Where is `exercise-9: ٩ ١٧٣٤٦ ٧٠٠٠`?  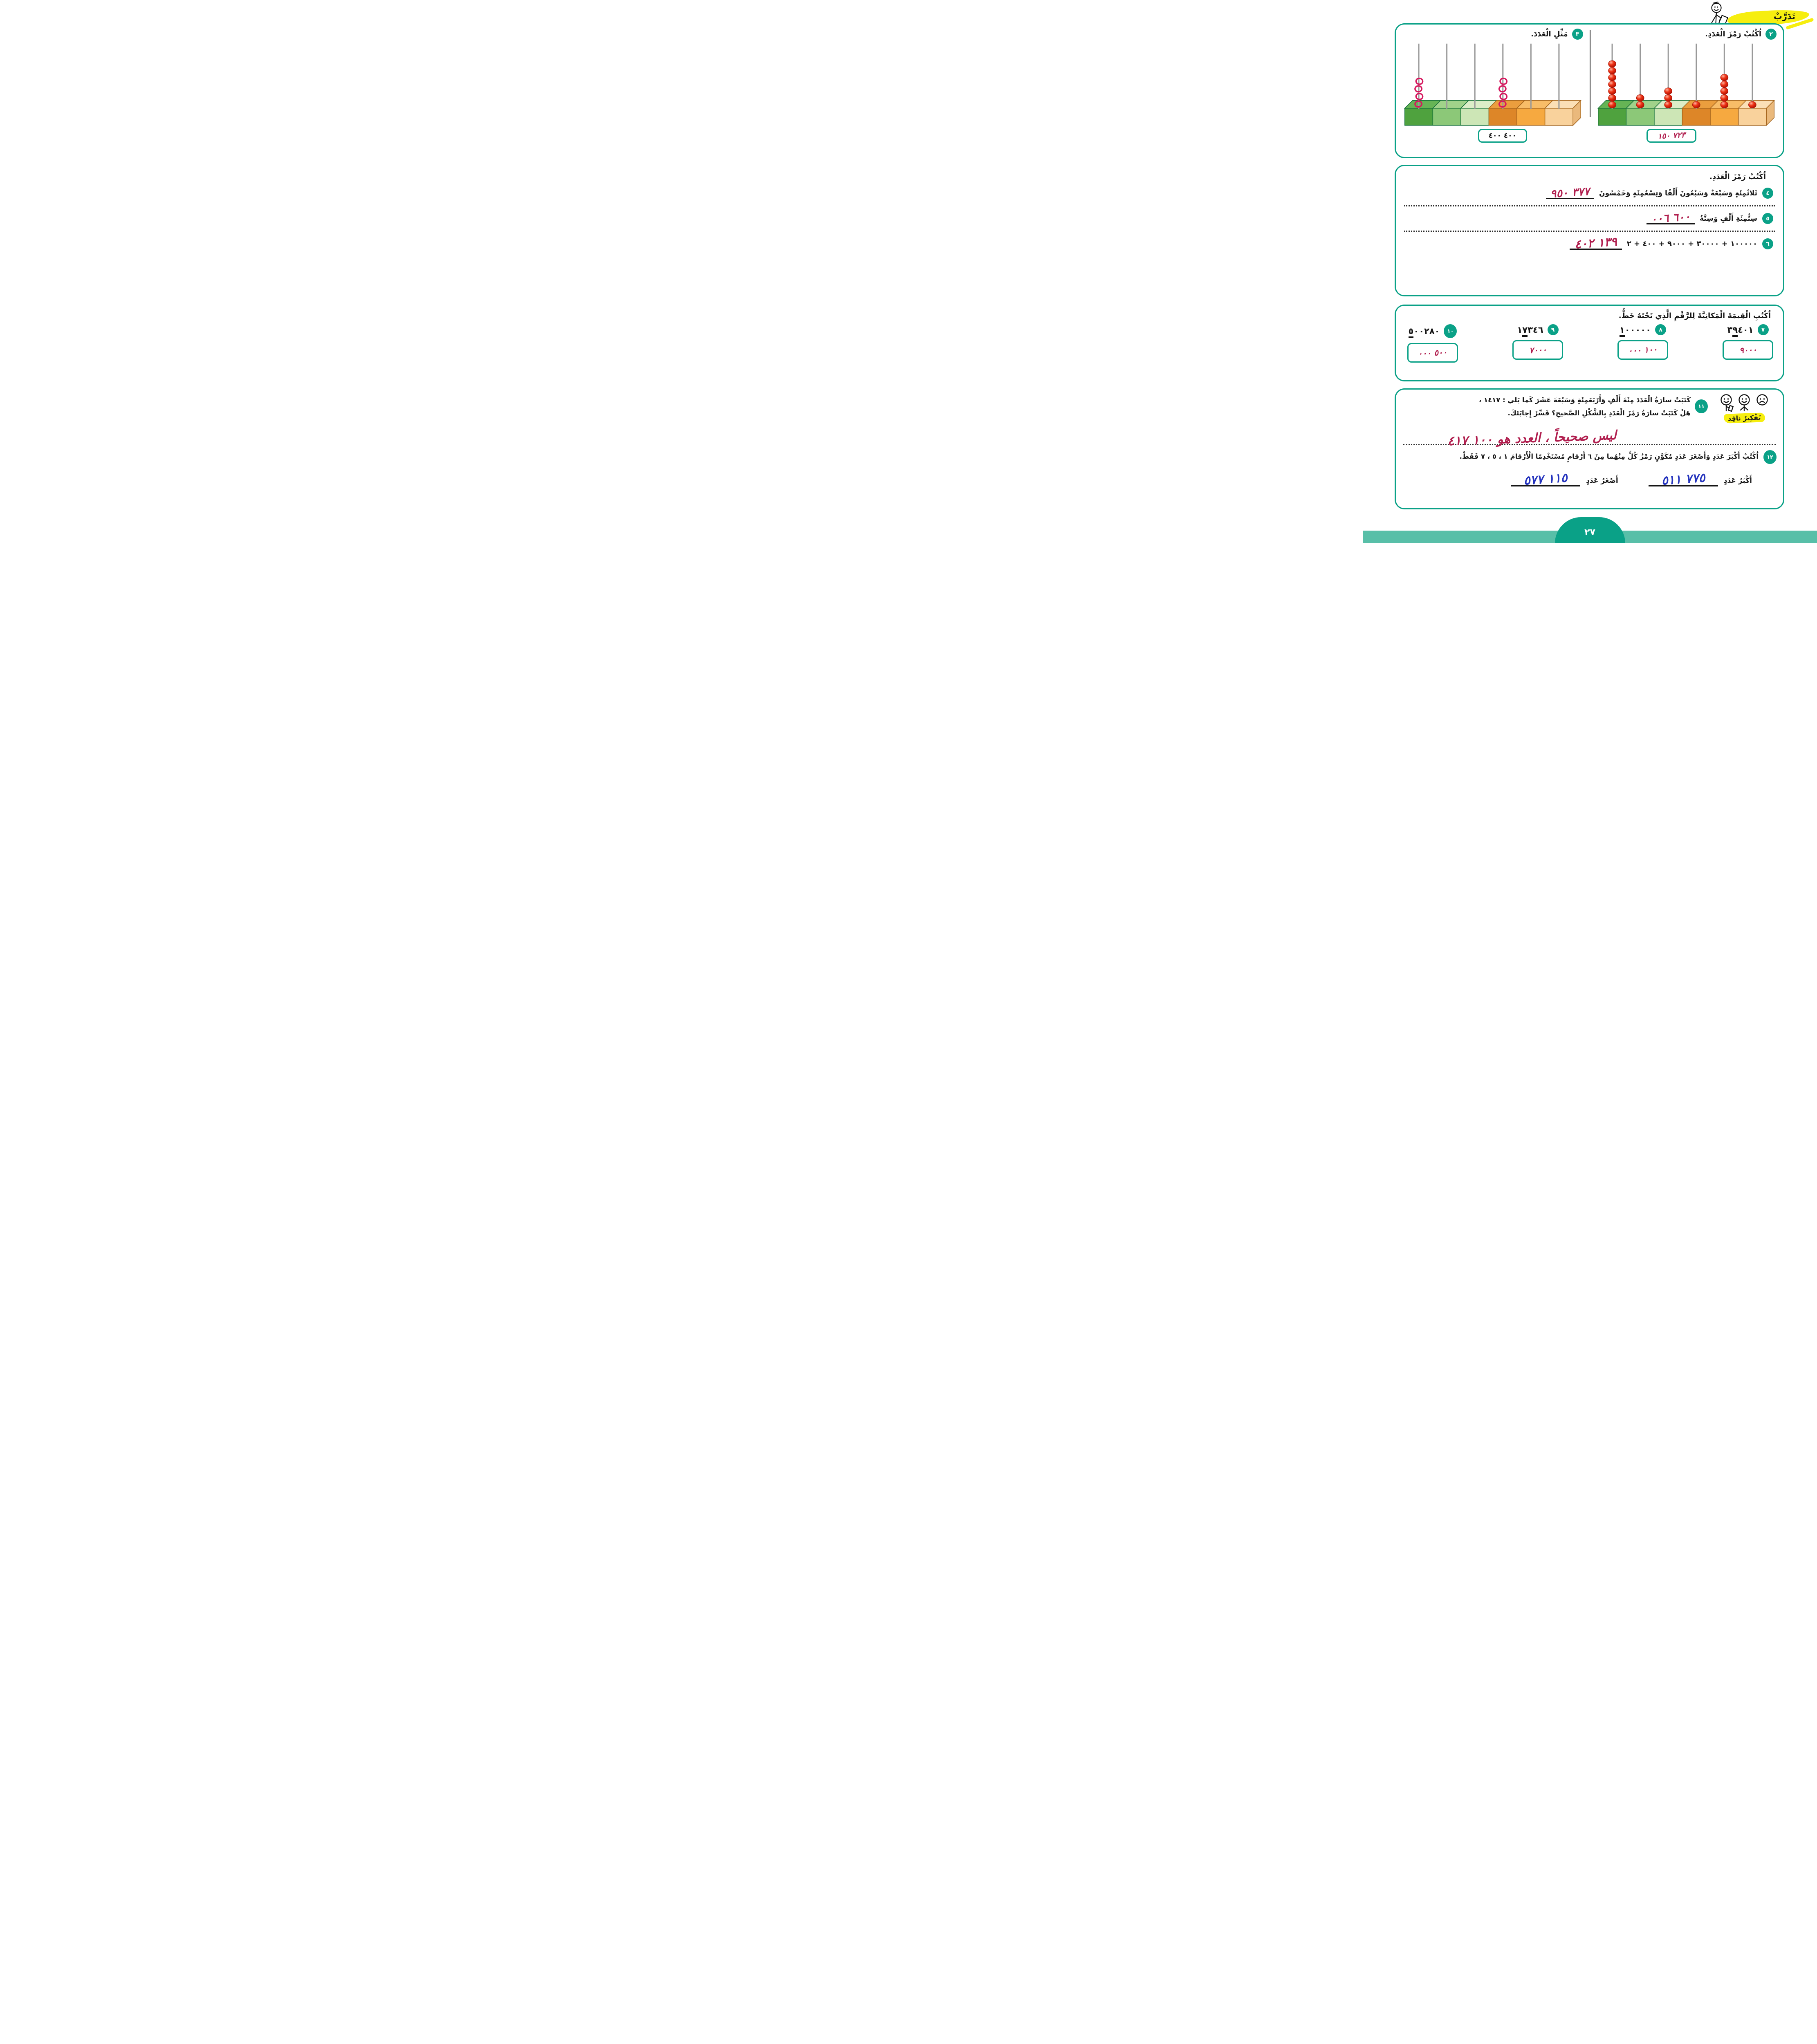 exercise-9: ٩ ١٧٣٤٦ ٧٠٠٠ is located at coordinates (1537, 343).